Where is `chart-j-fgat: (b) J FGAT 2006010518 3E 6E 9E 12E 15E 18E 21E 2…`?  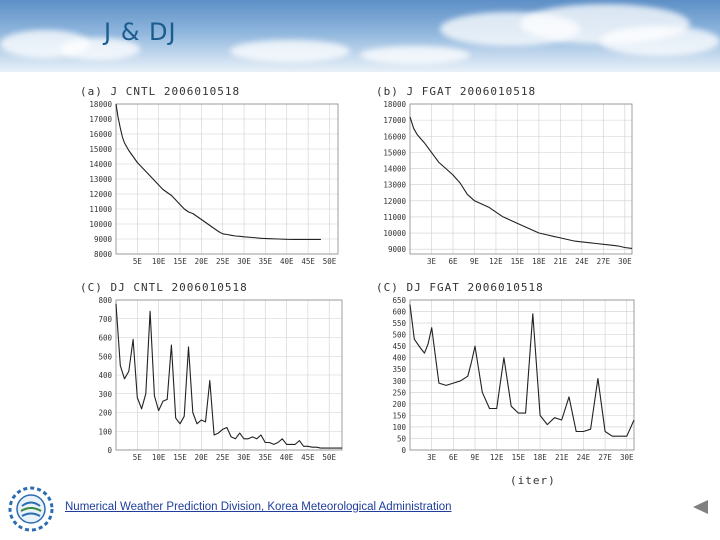
chart-j-fgat: (b) J FGAT 2006010518 3E 6E 9E 12E 15E 18E 21E 2… is located at coordinates (504, 175).